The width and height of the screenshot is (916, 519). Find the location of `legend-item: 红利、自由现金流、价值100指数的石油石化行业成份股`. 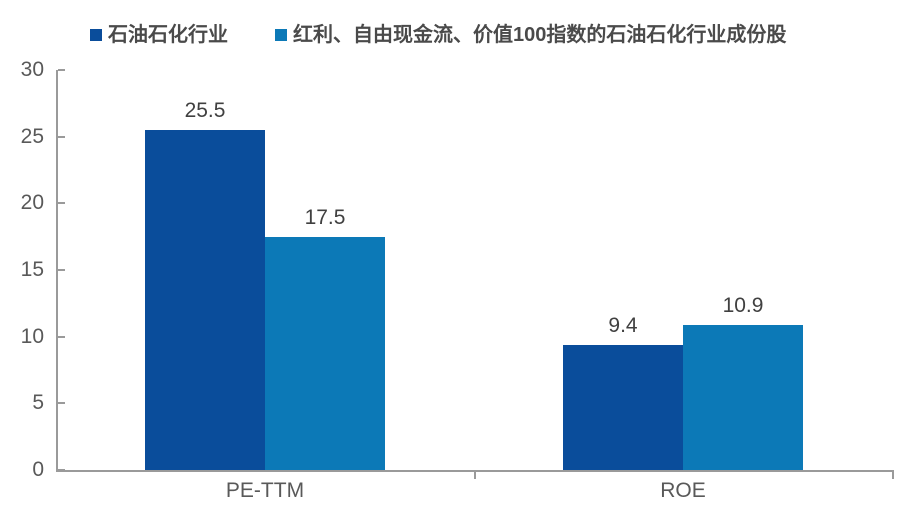

legend-item: 红利、自由现金流、价值100指数的石油石化行业成份股 is located at coordinates (530, 35).